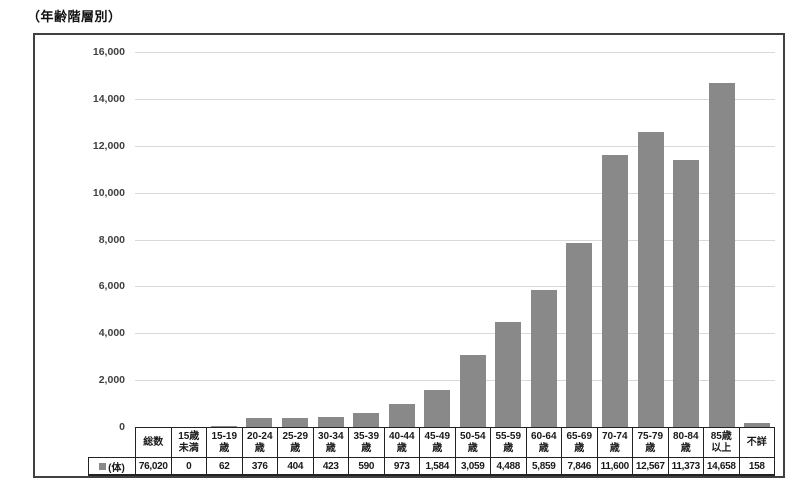  I want to click on table-header-cell-13: 70-74 歳, so click(615, 442).